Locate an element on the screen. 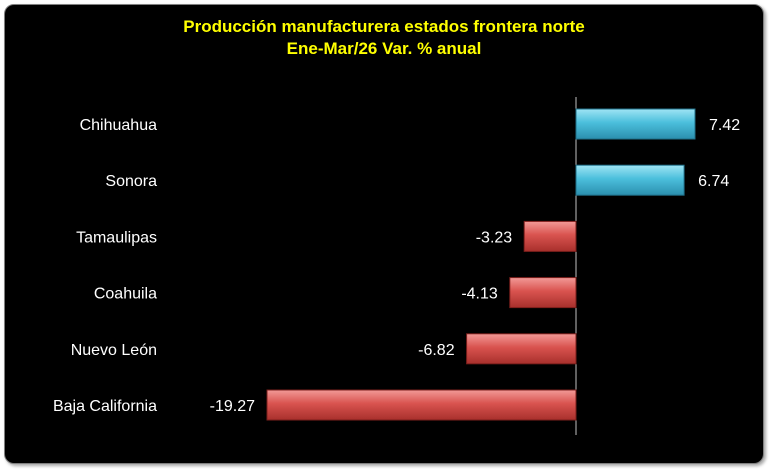 This screenshot has width=770, height=470. data-label: 7.42 is located at coordinates (724, 125).